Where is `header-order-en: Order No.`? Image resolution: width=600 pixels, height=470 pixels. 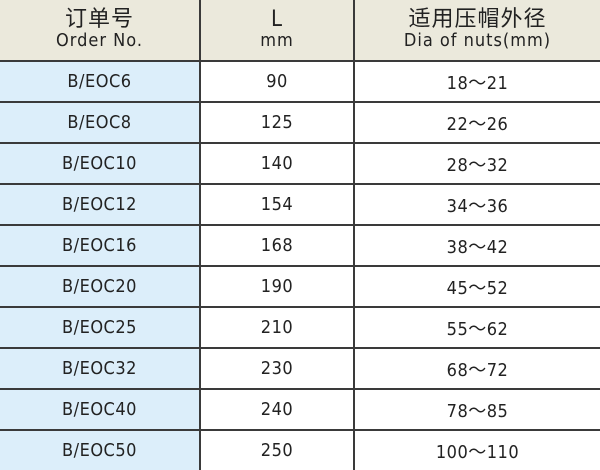 header-order-en: Order No. is located at coordinates (99, 40).